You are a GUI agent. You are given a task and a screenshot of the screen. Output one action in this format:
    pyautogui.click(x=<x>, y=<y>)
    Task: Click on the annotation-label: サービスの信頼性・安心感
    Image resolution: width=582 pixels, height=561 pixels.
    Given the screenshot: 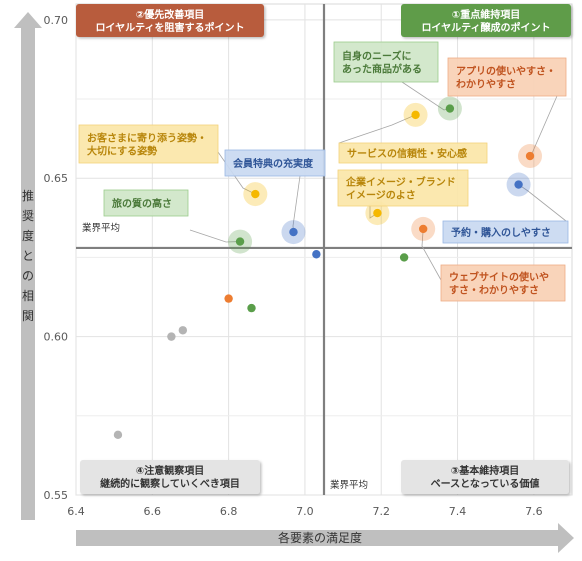 What is the action you would take?
    pyautogui.click(x=407, y=153)
    